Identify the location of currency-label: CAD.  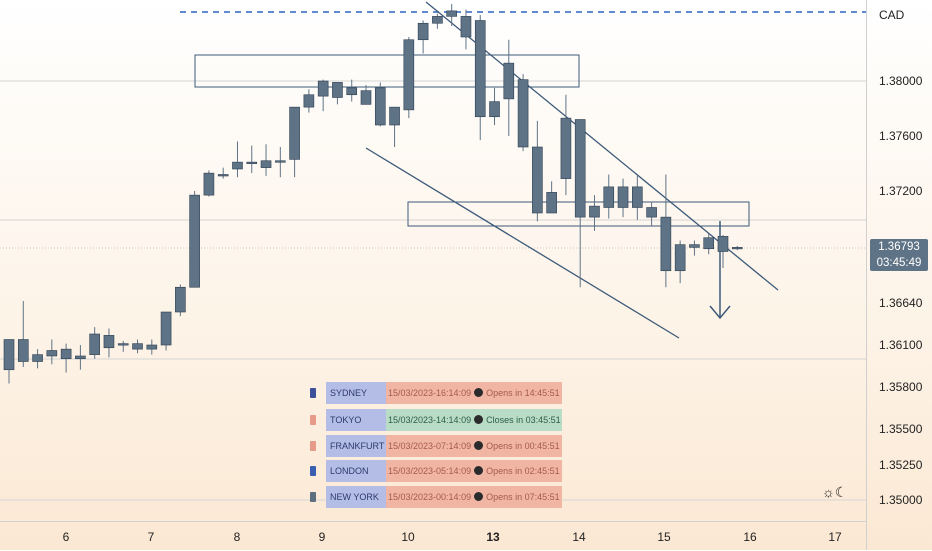
(892, 15).